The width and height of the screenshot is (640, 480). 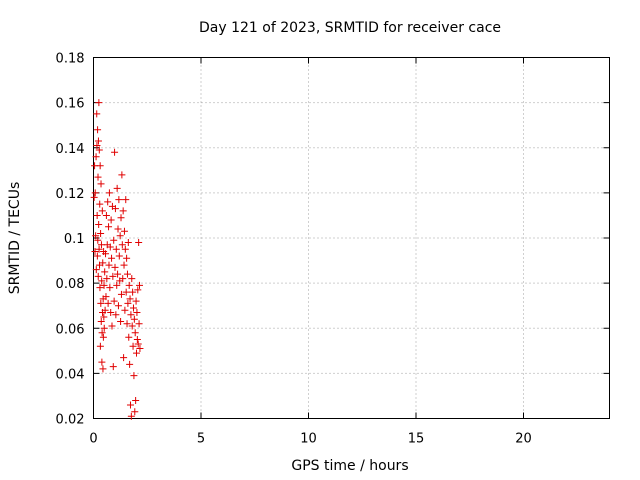 I want to click on data-points, so click(x=117, y=259).